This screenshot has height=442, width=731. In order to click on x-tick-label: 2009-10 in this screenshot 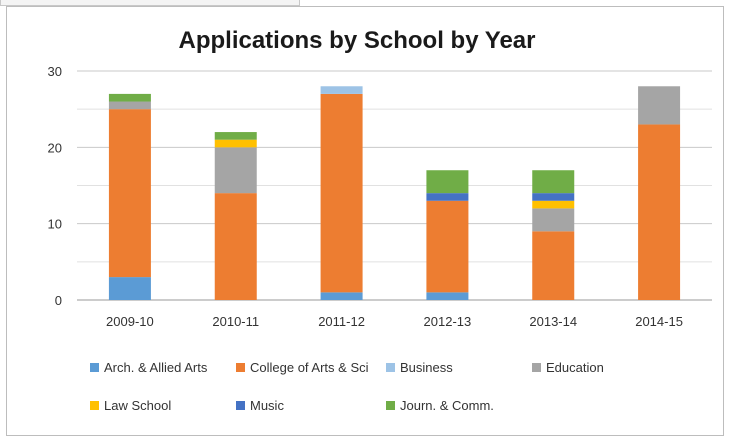, I will do `click(130, 321)`.